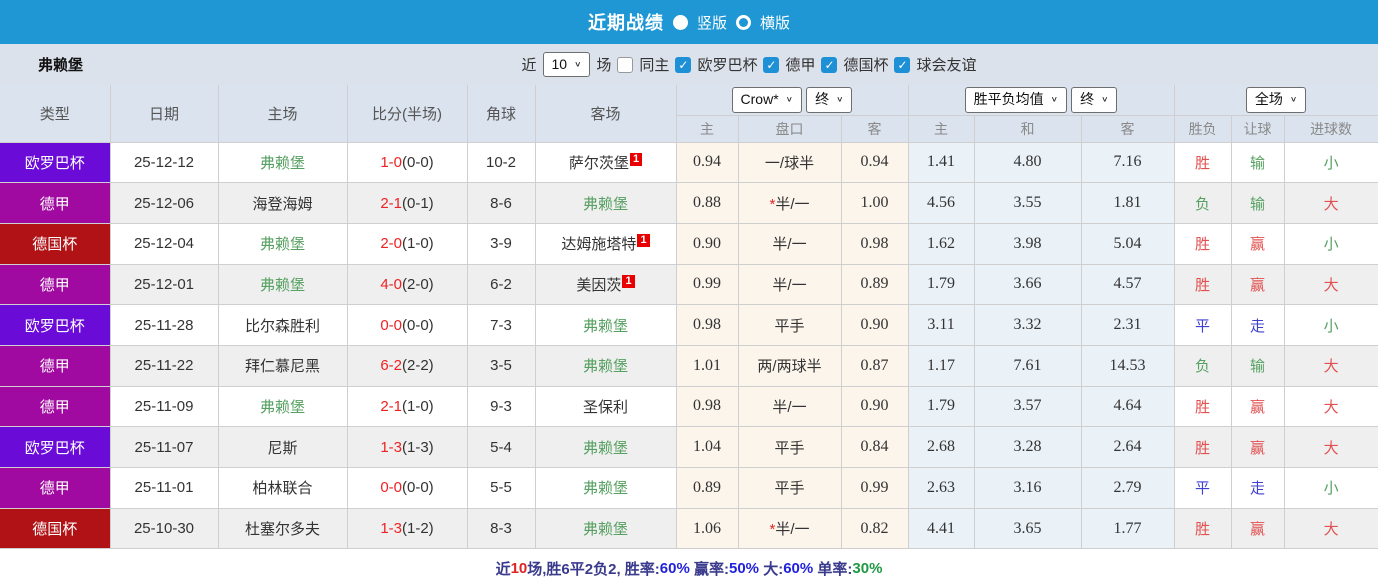 Image resolution: width=1378 pixels, height=588 pixels. I want to click on avg-type-select: 胜平负均值 ∨, so click(1015, 99).